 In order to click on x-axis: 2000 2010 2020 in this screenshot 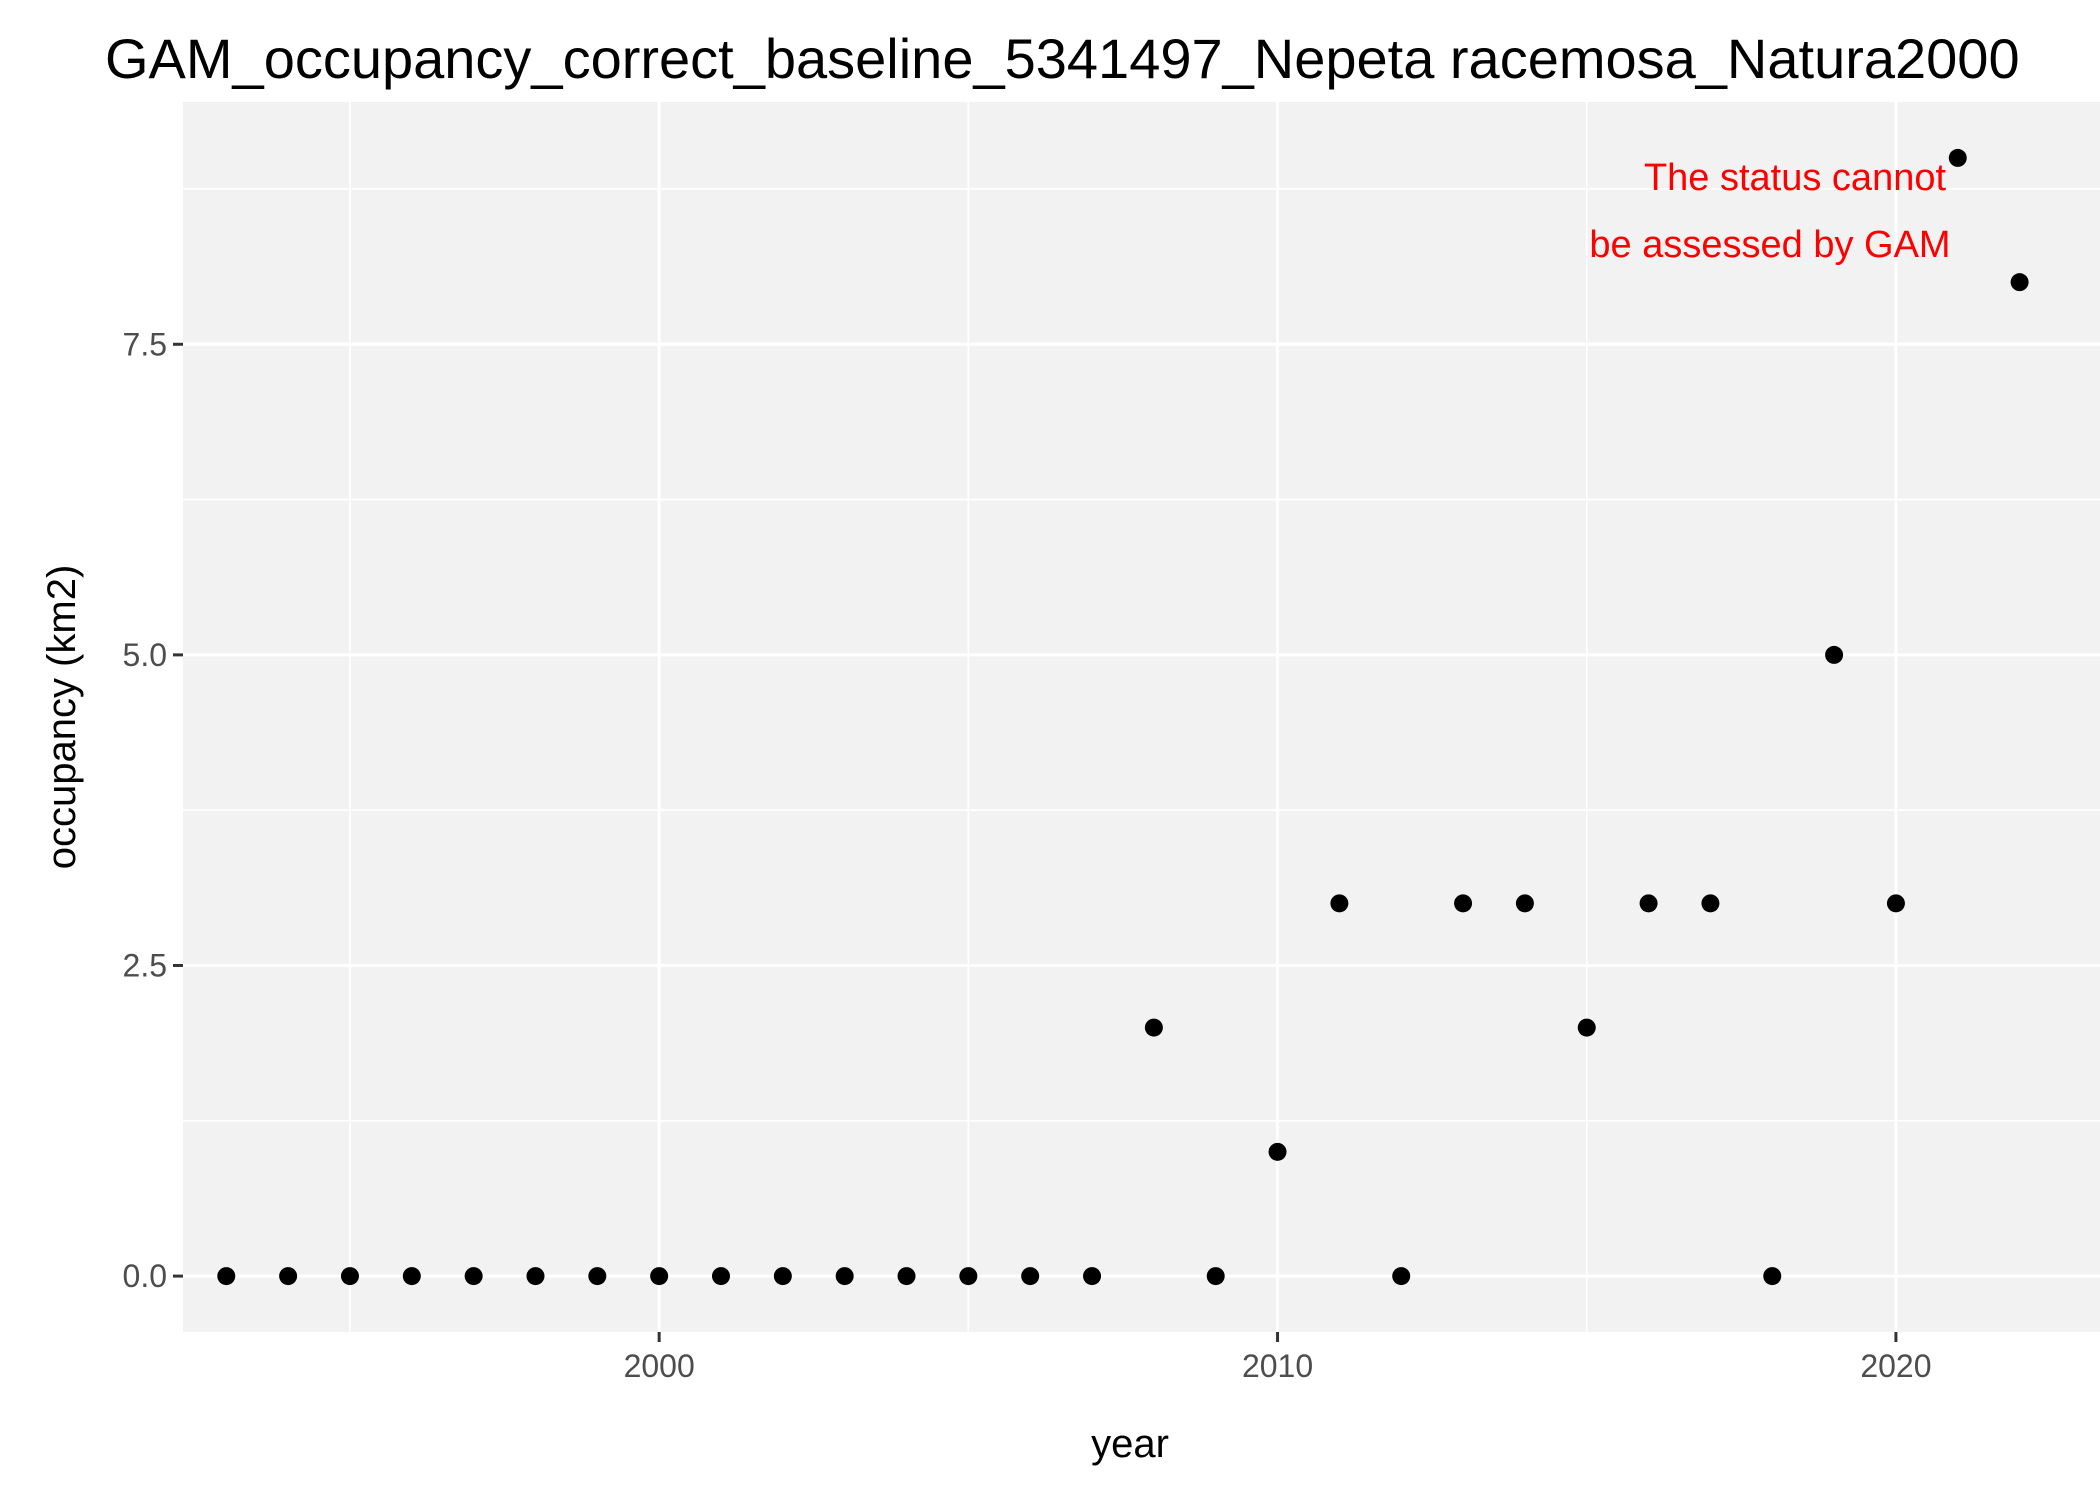, I will do `click(1278, 1358)`.